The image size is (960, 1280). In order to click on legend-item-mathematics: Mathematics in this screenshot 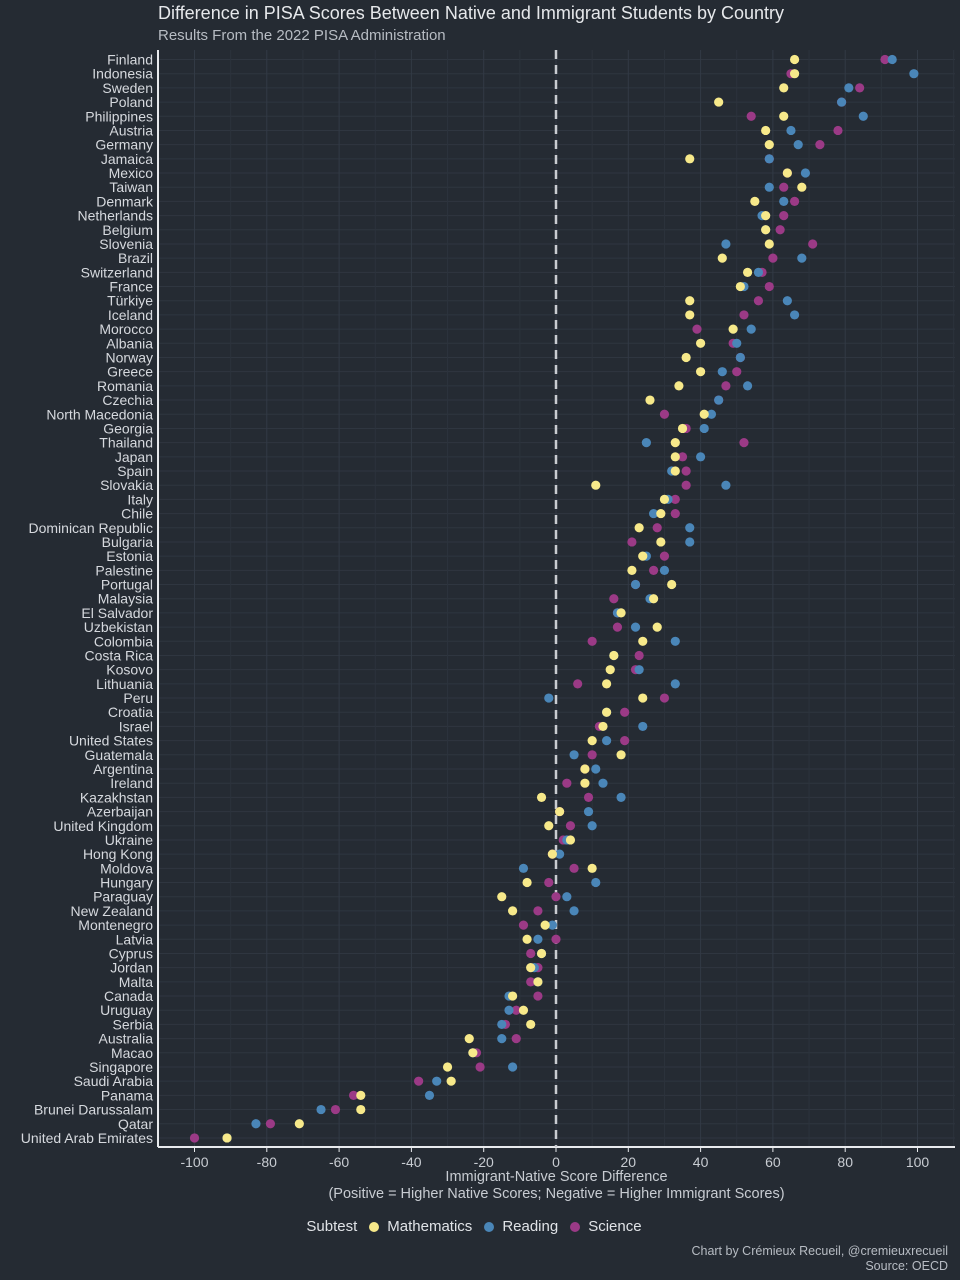, I will do `click(420, 1226)`.